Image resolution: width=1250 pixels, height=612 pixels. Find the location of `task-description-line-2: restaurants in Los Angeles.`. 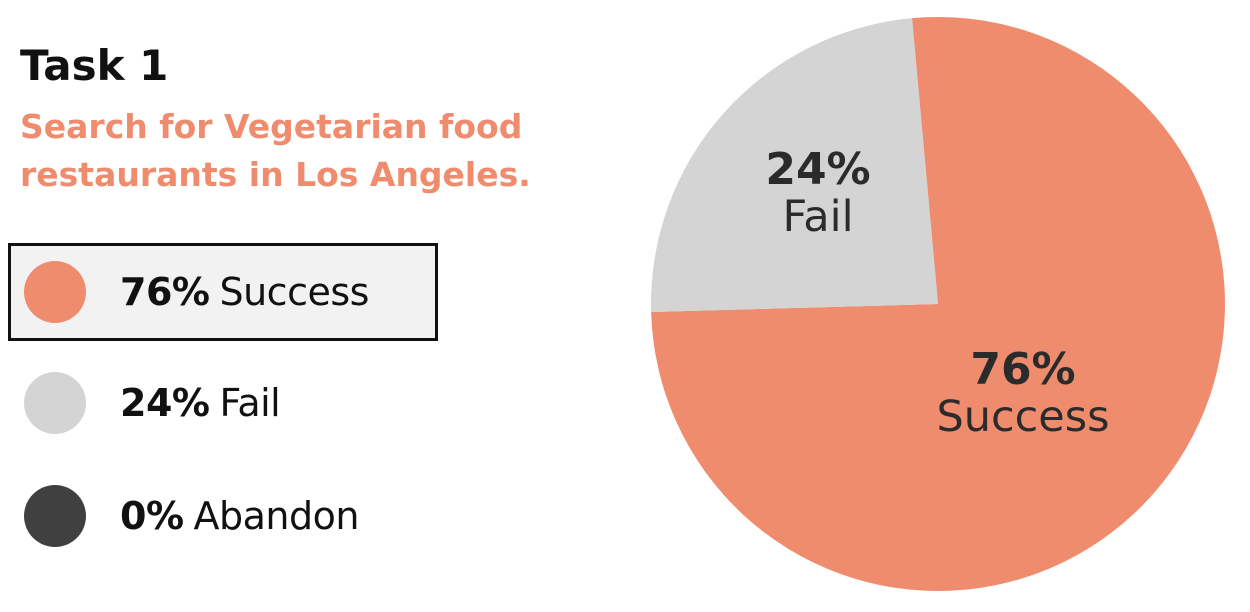

task-description-line-2: restaurants in Los Angeles. is located at coordinates (275, 174).